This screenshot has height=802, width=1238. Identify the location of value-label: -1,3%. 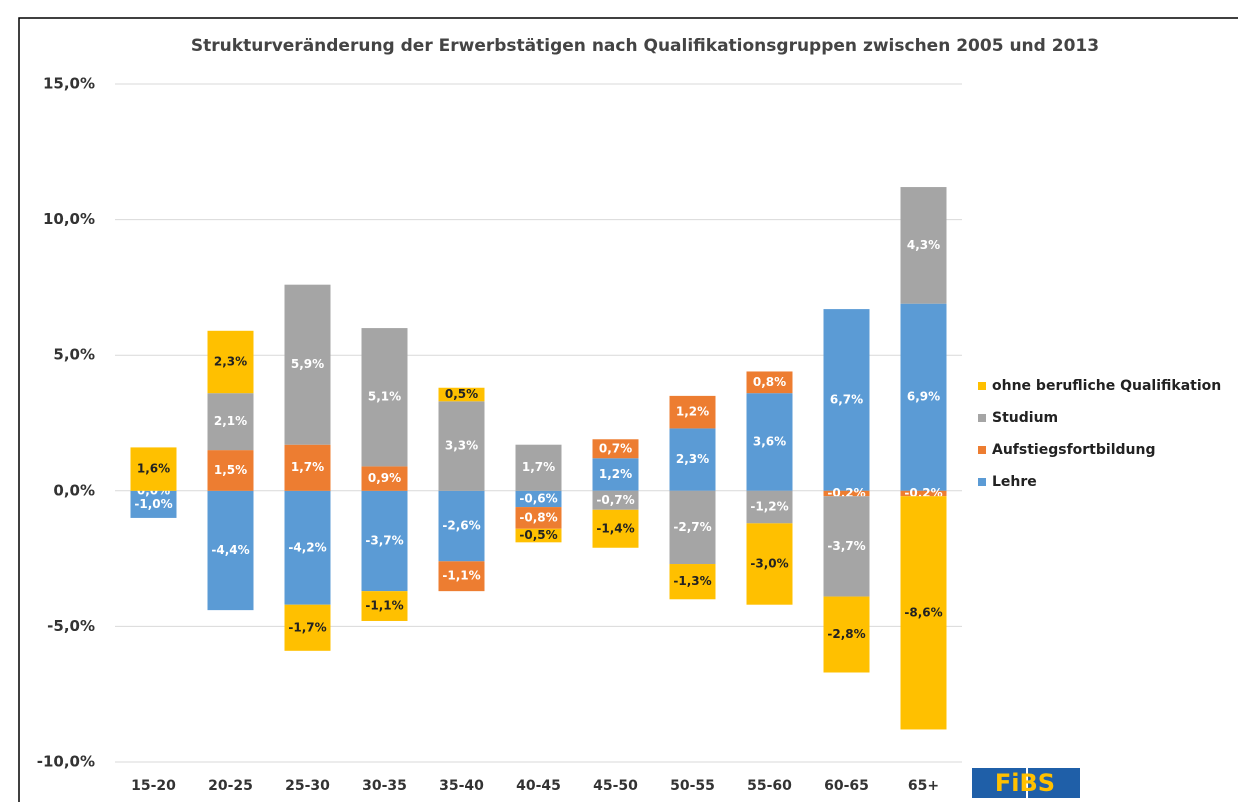
(692, 581).